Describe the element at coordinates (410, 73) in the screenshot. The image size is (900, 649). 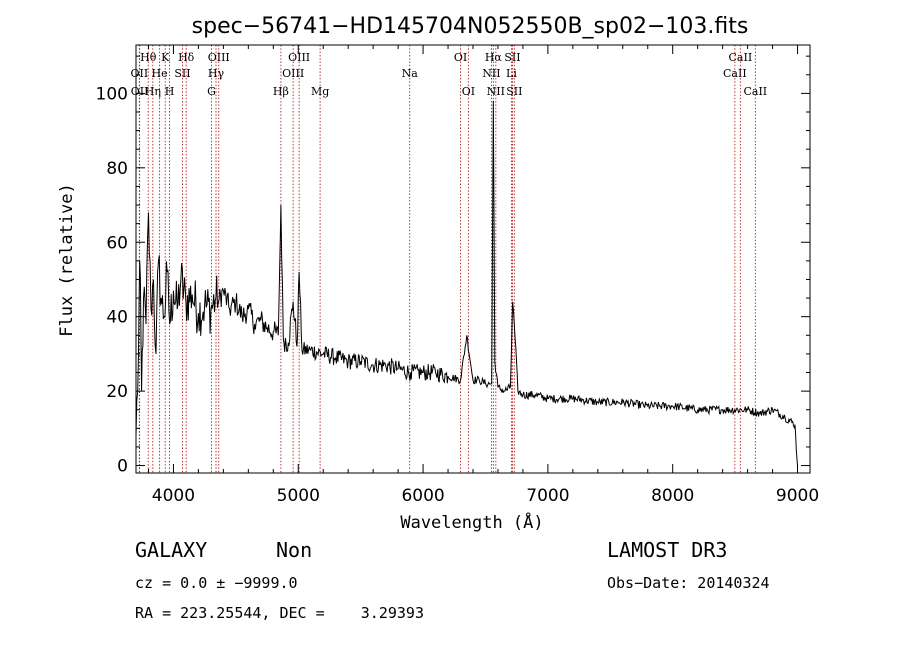
I see `spectral-line-label: Na` at that location.